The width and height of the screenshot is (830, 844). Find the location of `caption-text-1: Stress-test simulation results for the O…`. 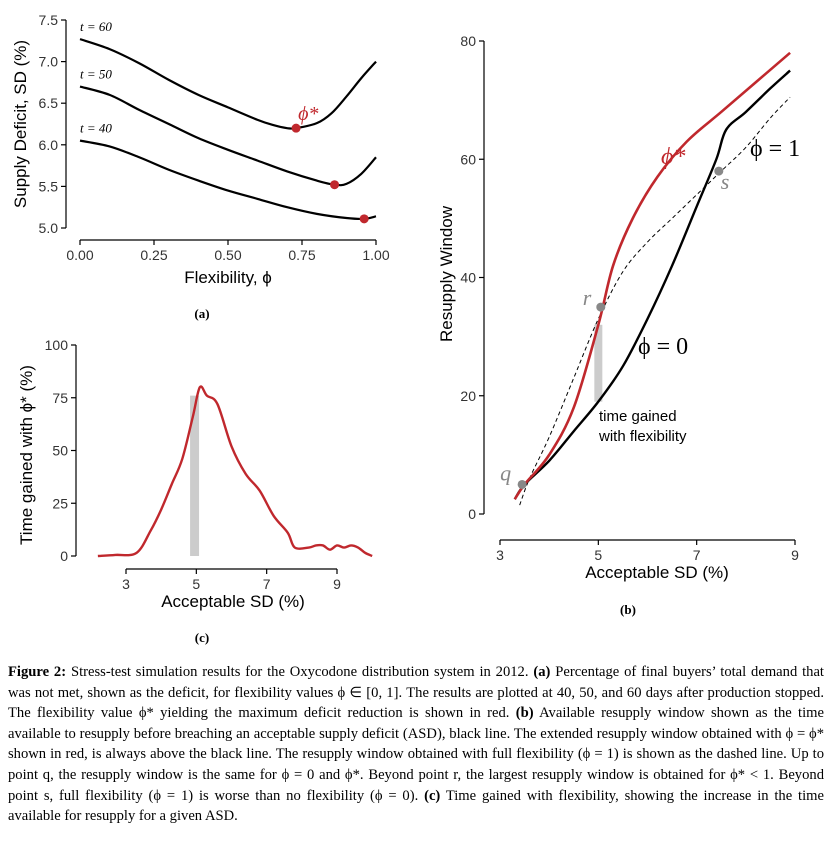

caption-text-1: Stress-test simulation results for the O… is located at coordinates (300, 672).